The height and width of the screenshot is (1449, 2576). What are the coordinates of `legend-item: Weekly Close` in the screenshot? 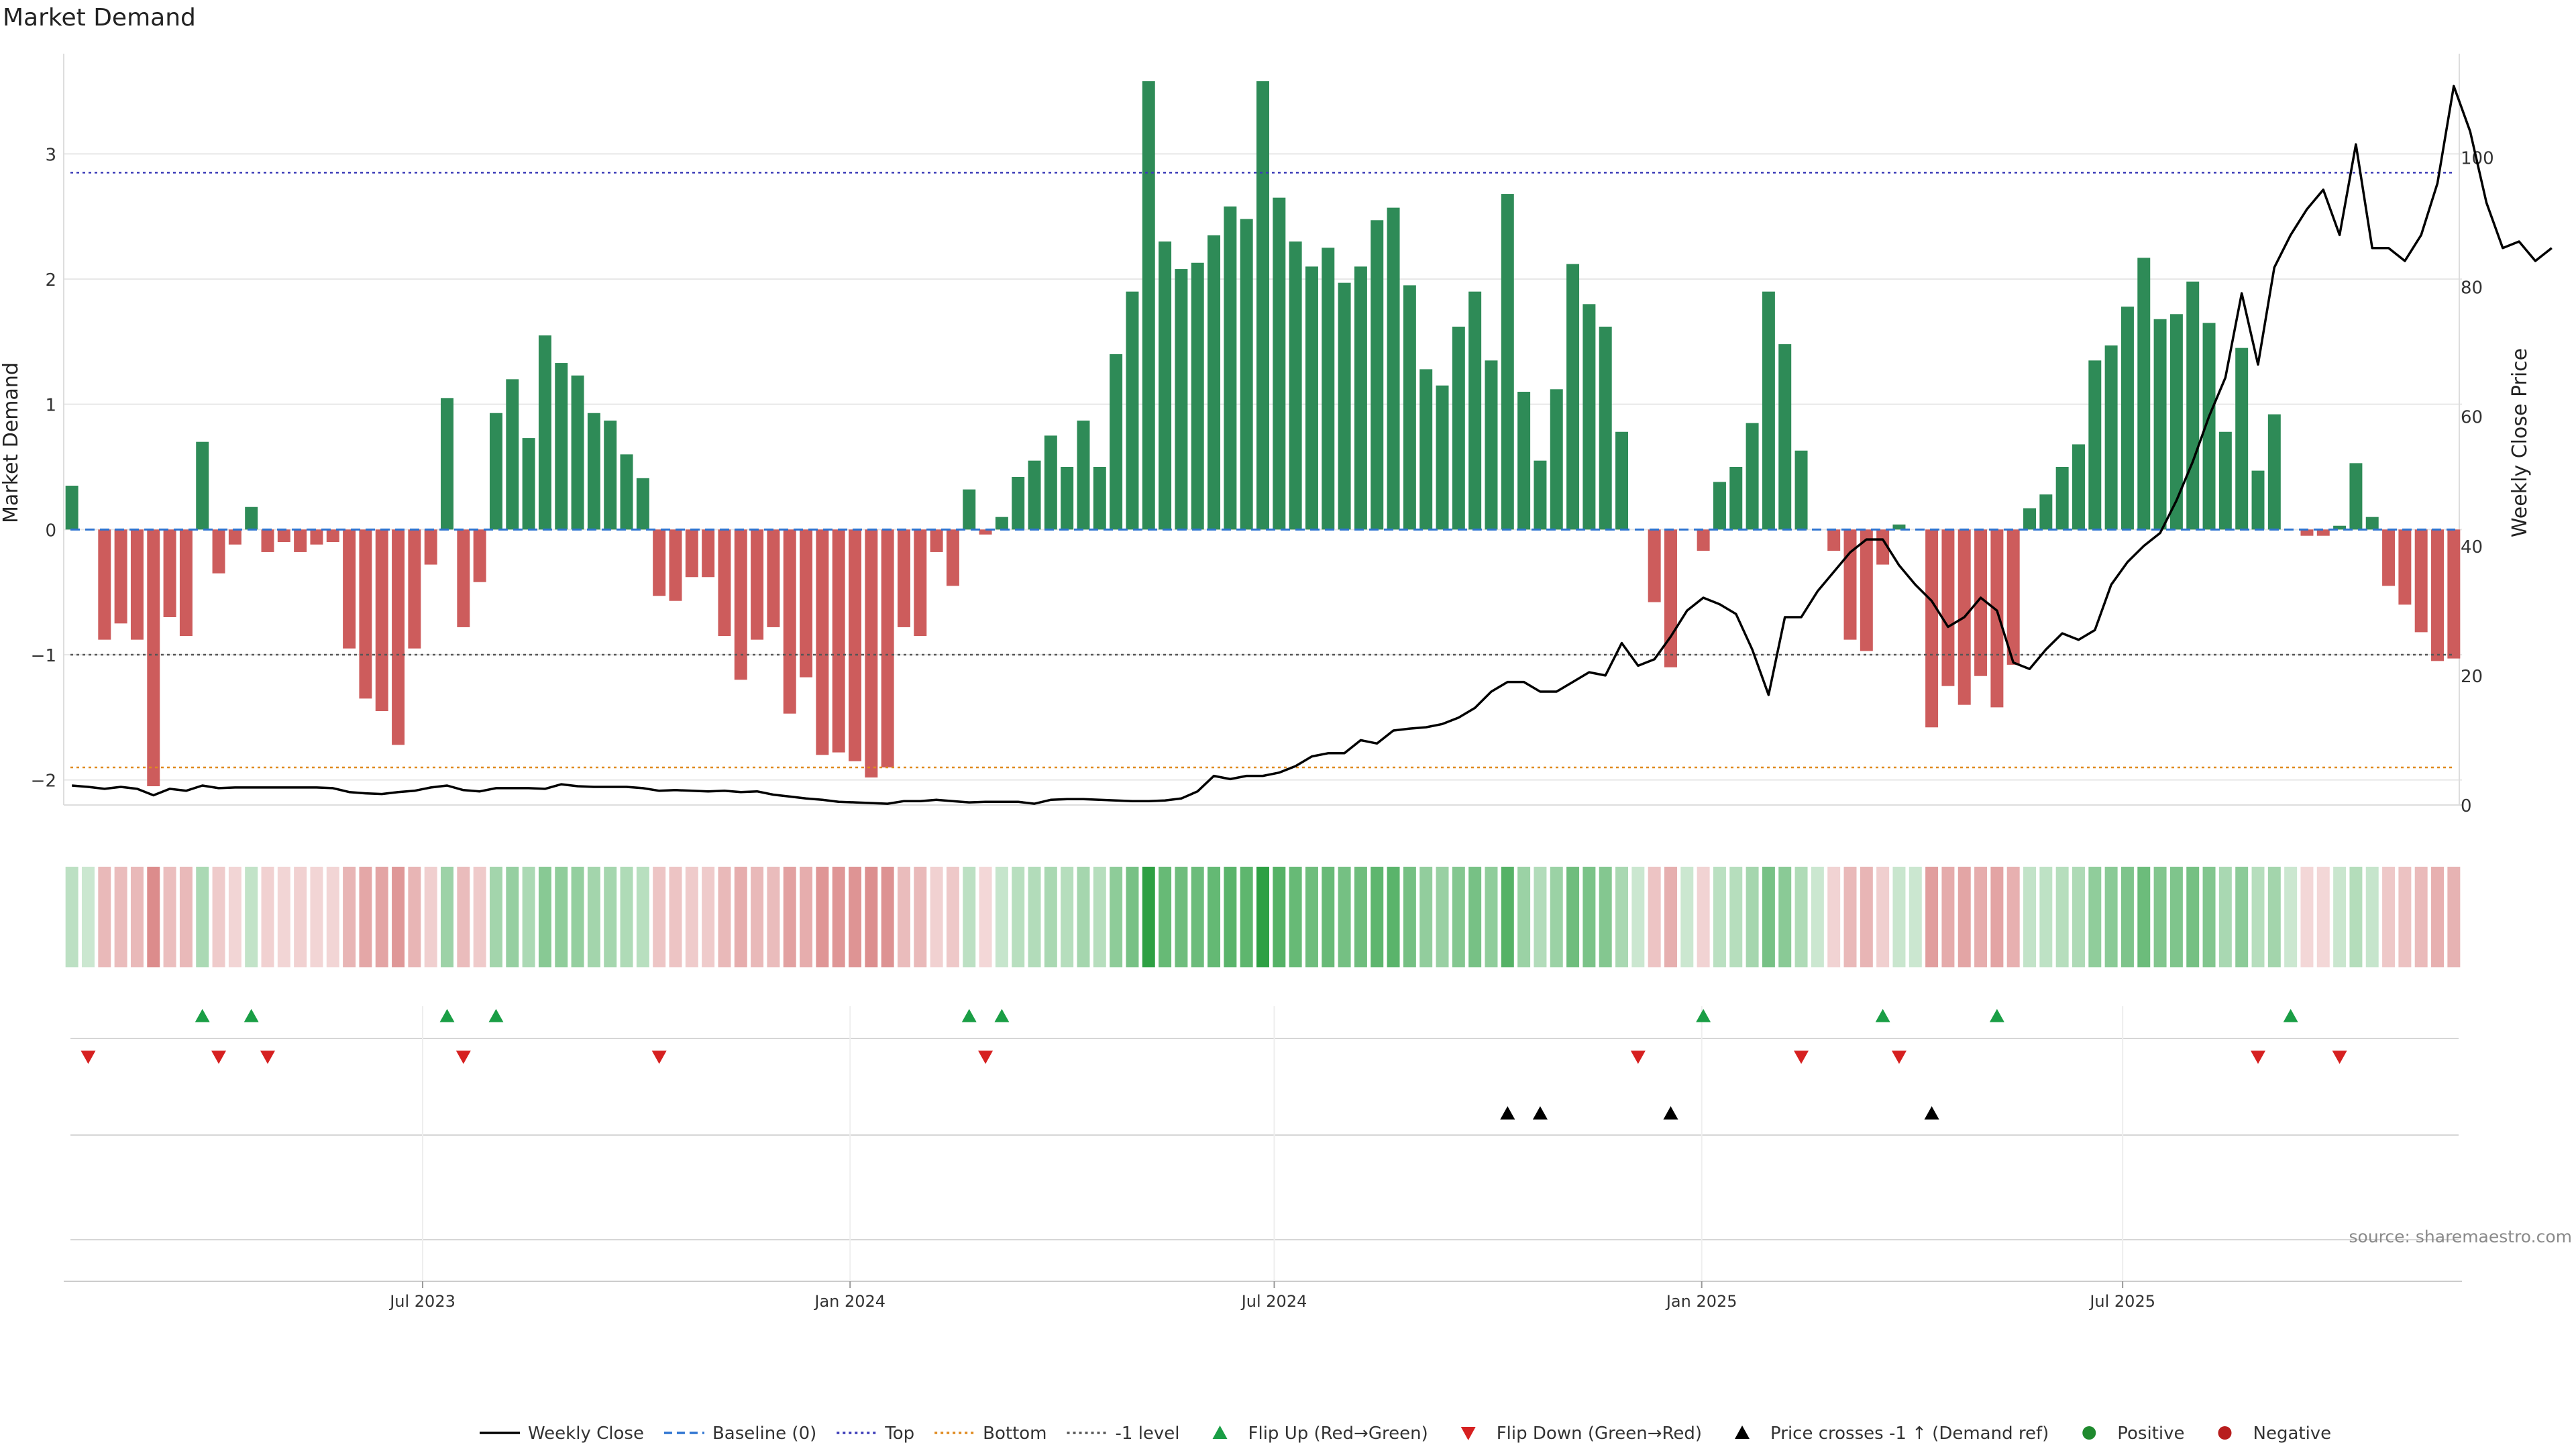 It's located at (562, 1434).